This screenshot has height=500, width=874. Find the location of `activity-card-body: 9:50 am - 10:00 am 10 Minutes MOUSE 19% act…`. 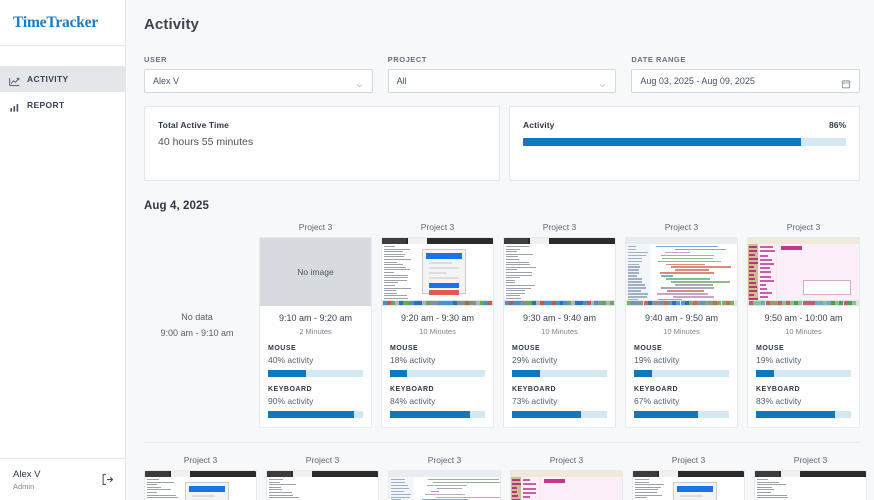

activity-card-body: 9:50 am - 10:00 am 10 Minutes MOUSE 19% act… is located at coordinates (803, 366).